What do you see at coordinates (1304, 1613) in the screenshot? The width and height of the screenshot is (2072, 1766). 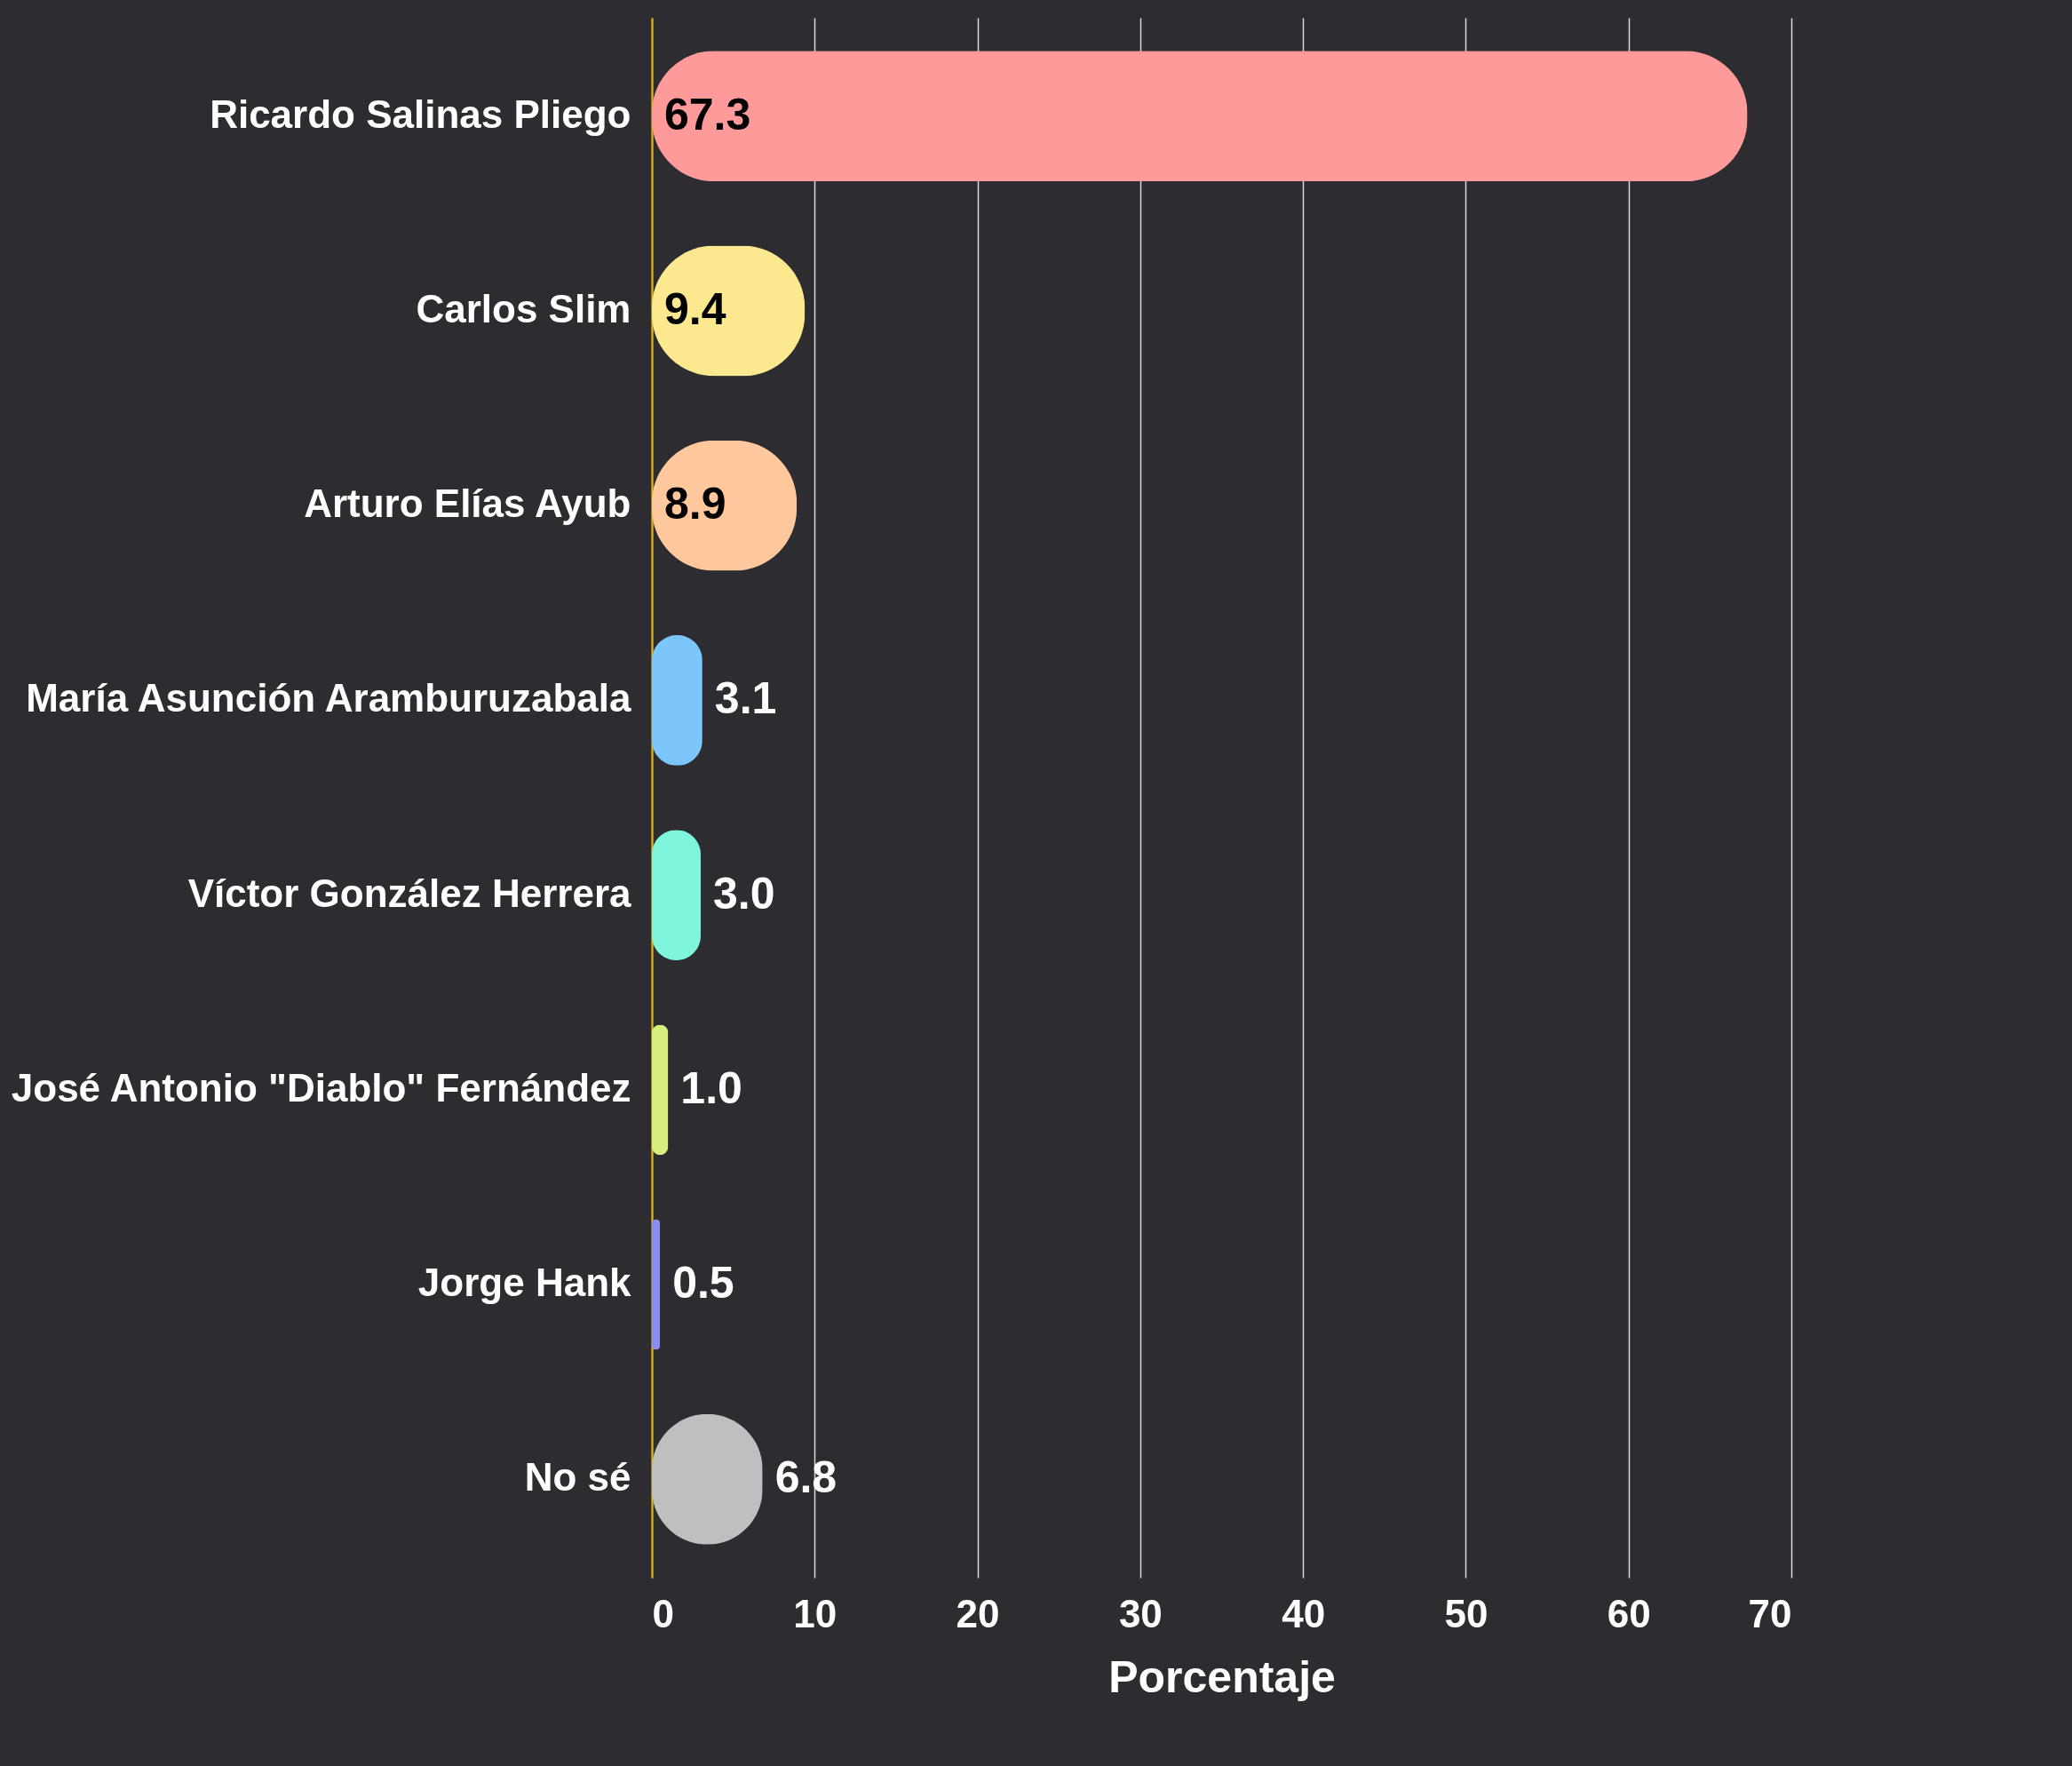 I see `x-tick-label: 40` at bounding box center [1304, 1613].